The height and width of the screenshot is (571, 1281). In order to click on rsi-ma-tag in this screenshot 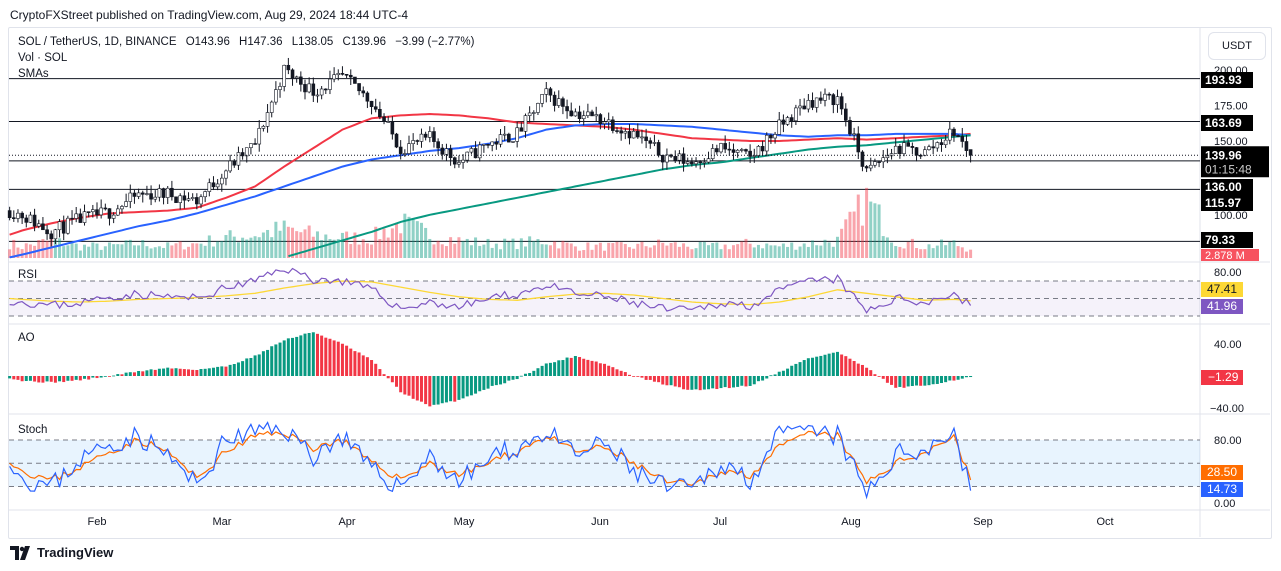, I will do `click(1222, 289)`.